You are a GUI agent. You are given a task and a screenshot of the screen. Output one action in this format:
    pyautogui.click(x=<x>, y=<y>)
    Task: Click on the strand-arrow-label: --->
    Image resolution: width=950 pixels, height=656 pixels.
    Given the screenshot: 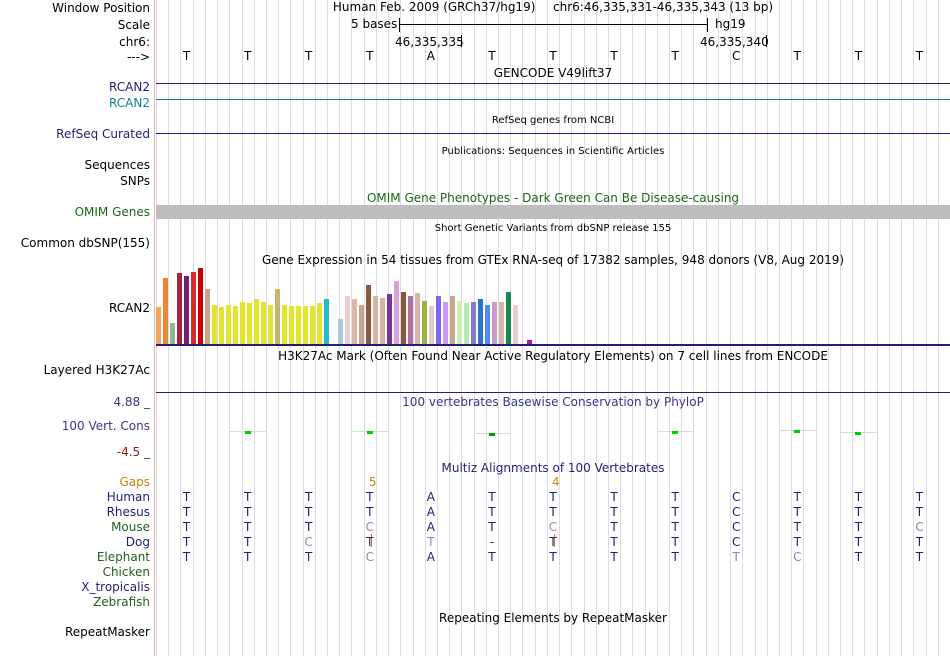 What is the action you would take?
    pyautogui.click(x=138, y=57)
    